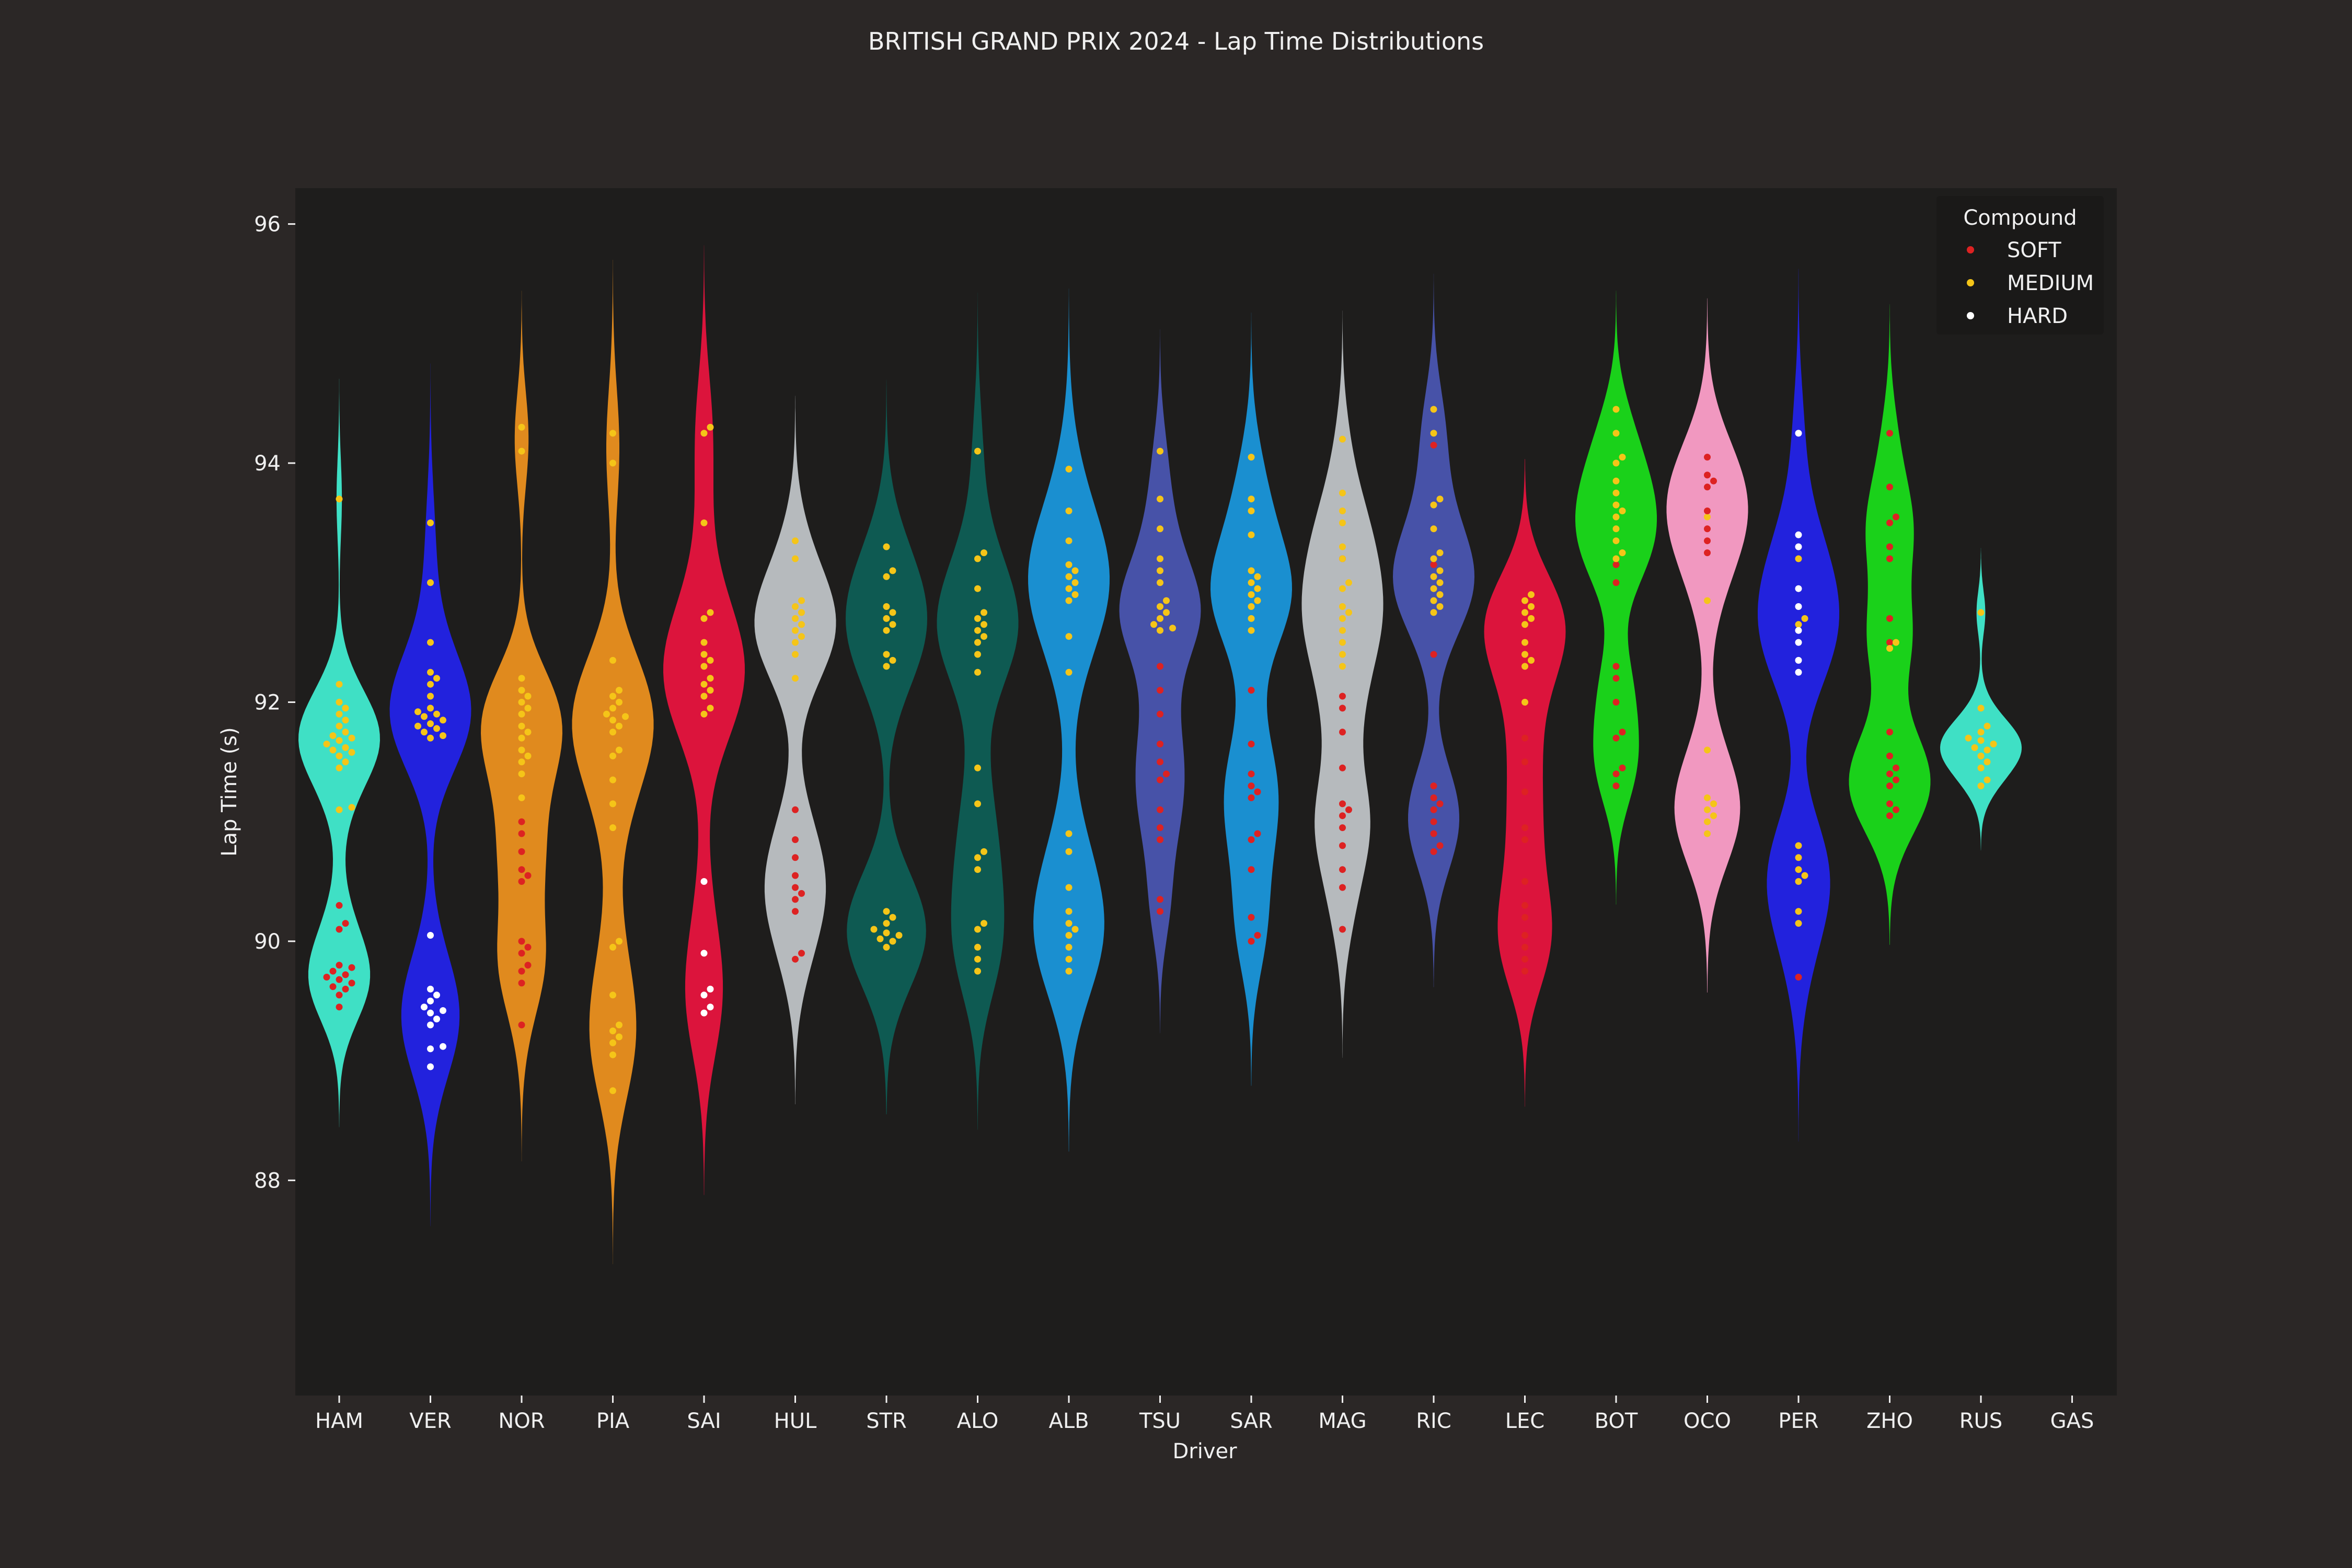 The height and width of the screenshot is (1568, 2352). What do you see at coordinates (1068, 1421) in the screenshot?
I see `x-tick-label-alb: ALB` at bounding box center [1068, 1421].